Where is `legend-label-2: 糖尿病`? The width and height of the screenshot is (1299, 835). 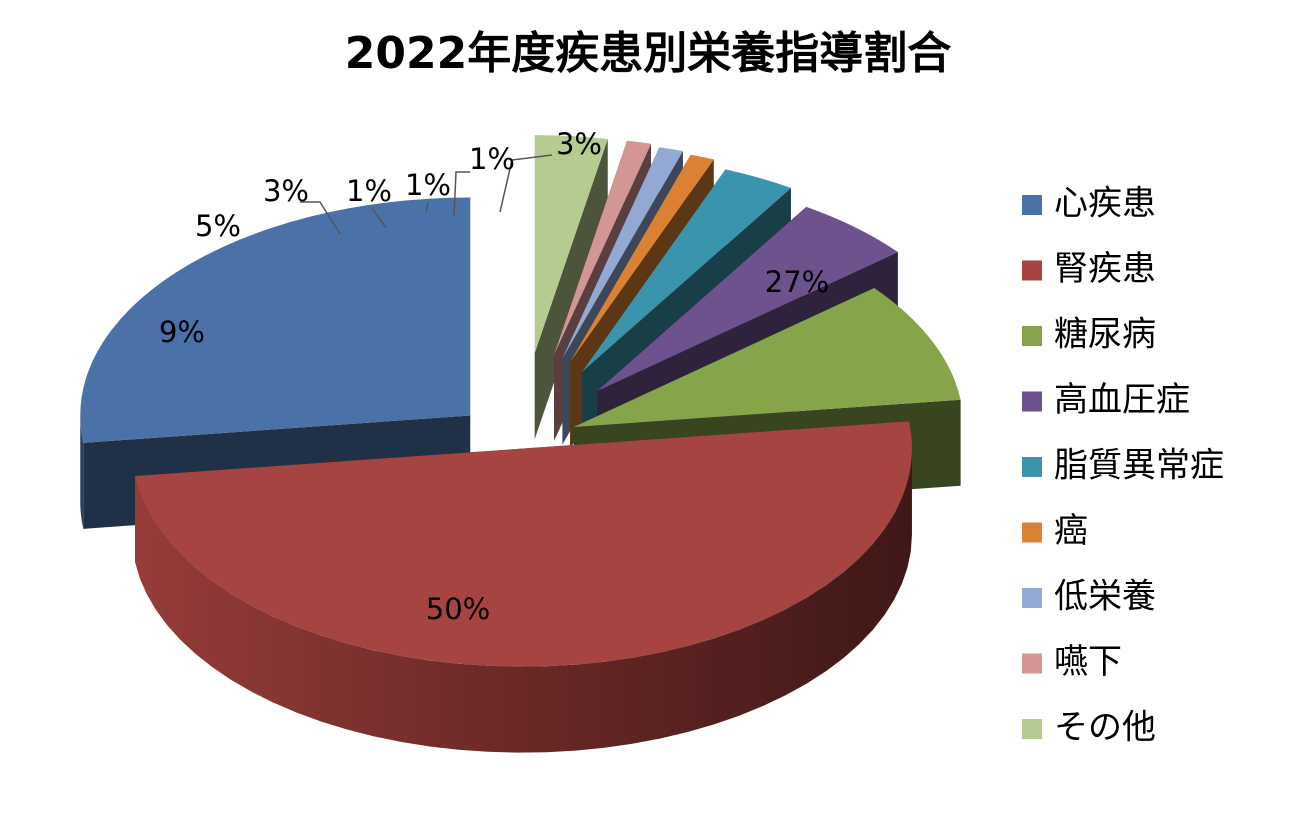
legend-label-2: 糖尿病 is located at coordinates (1105, 335).